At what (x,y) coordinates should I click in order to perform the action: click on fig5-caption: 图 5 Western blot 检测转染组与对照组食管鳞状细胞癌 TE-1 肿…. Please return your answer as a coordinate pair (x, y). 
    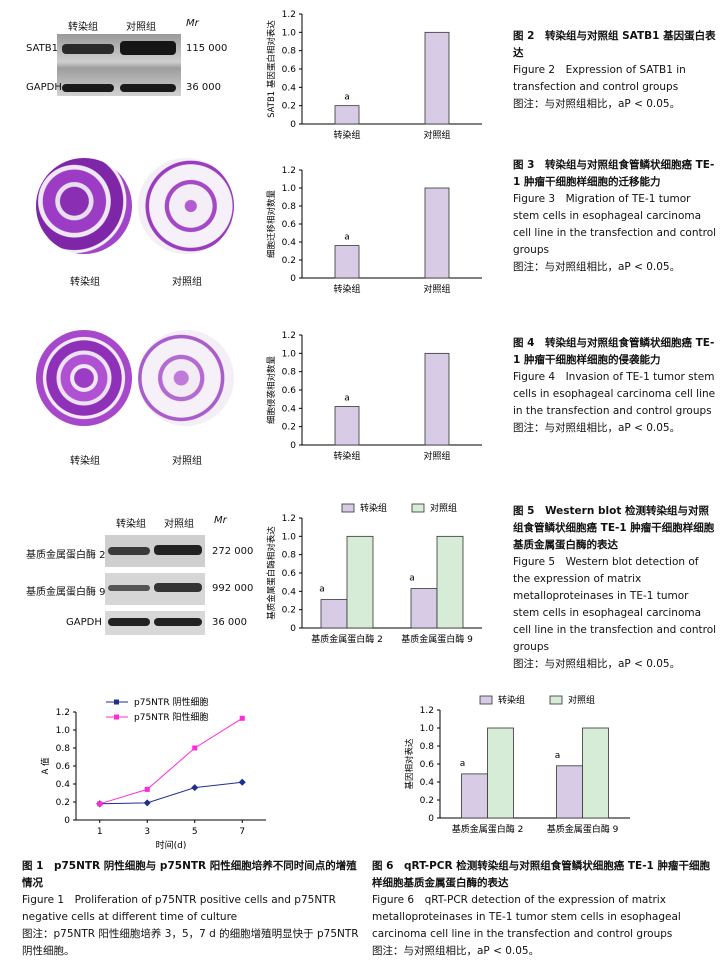
    Looking at the image, I should click on (615, 588).